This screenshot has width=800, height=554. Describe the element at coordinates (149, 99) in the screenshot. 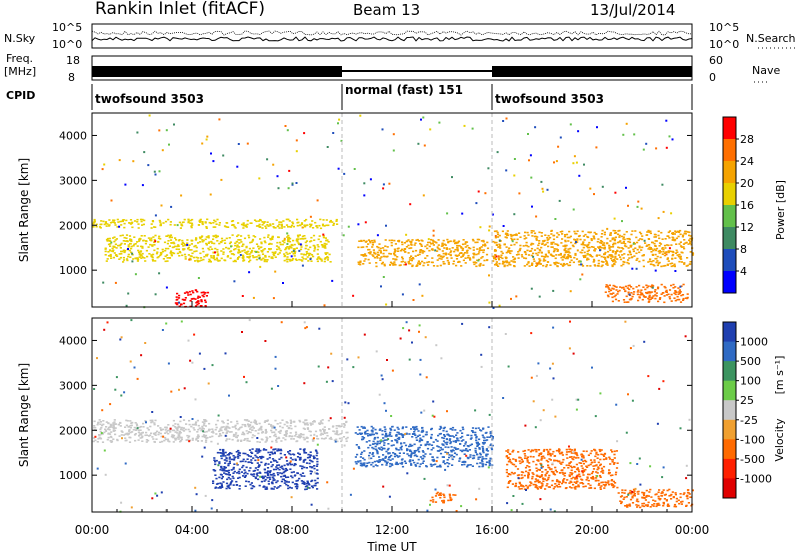

I see `cpid-segment-1: twofsound 3503` at that location.